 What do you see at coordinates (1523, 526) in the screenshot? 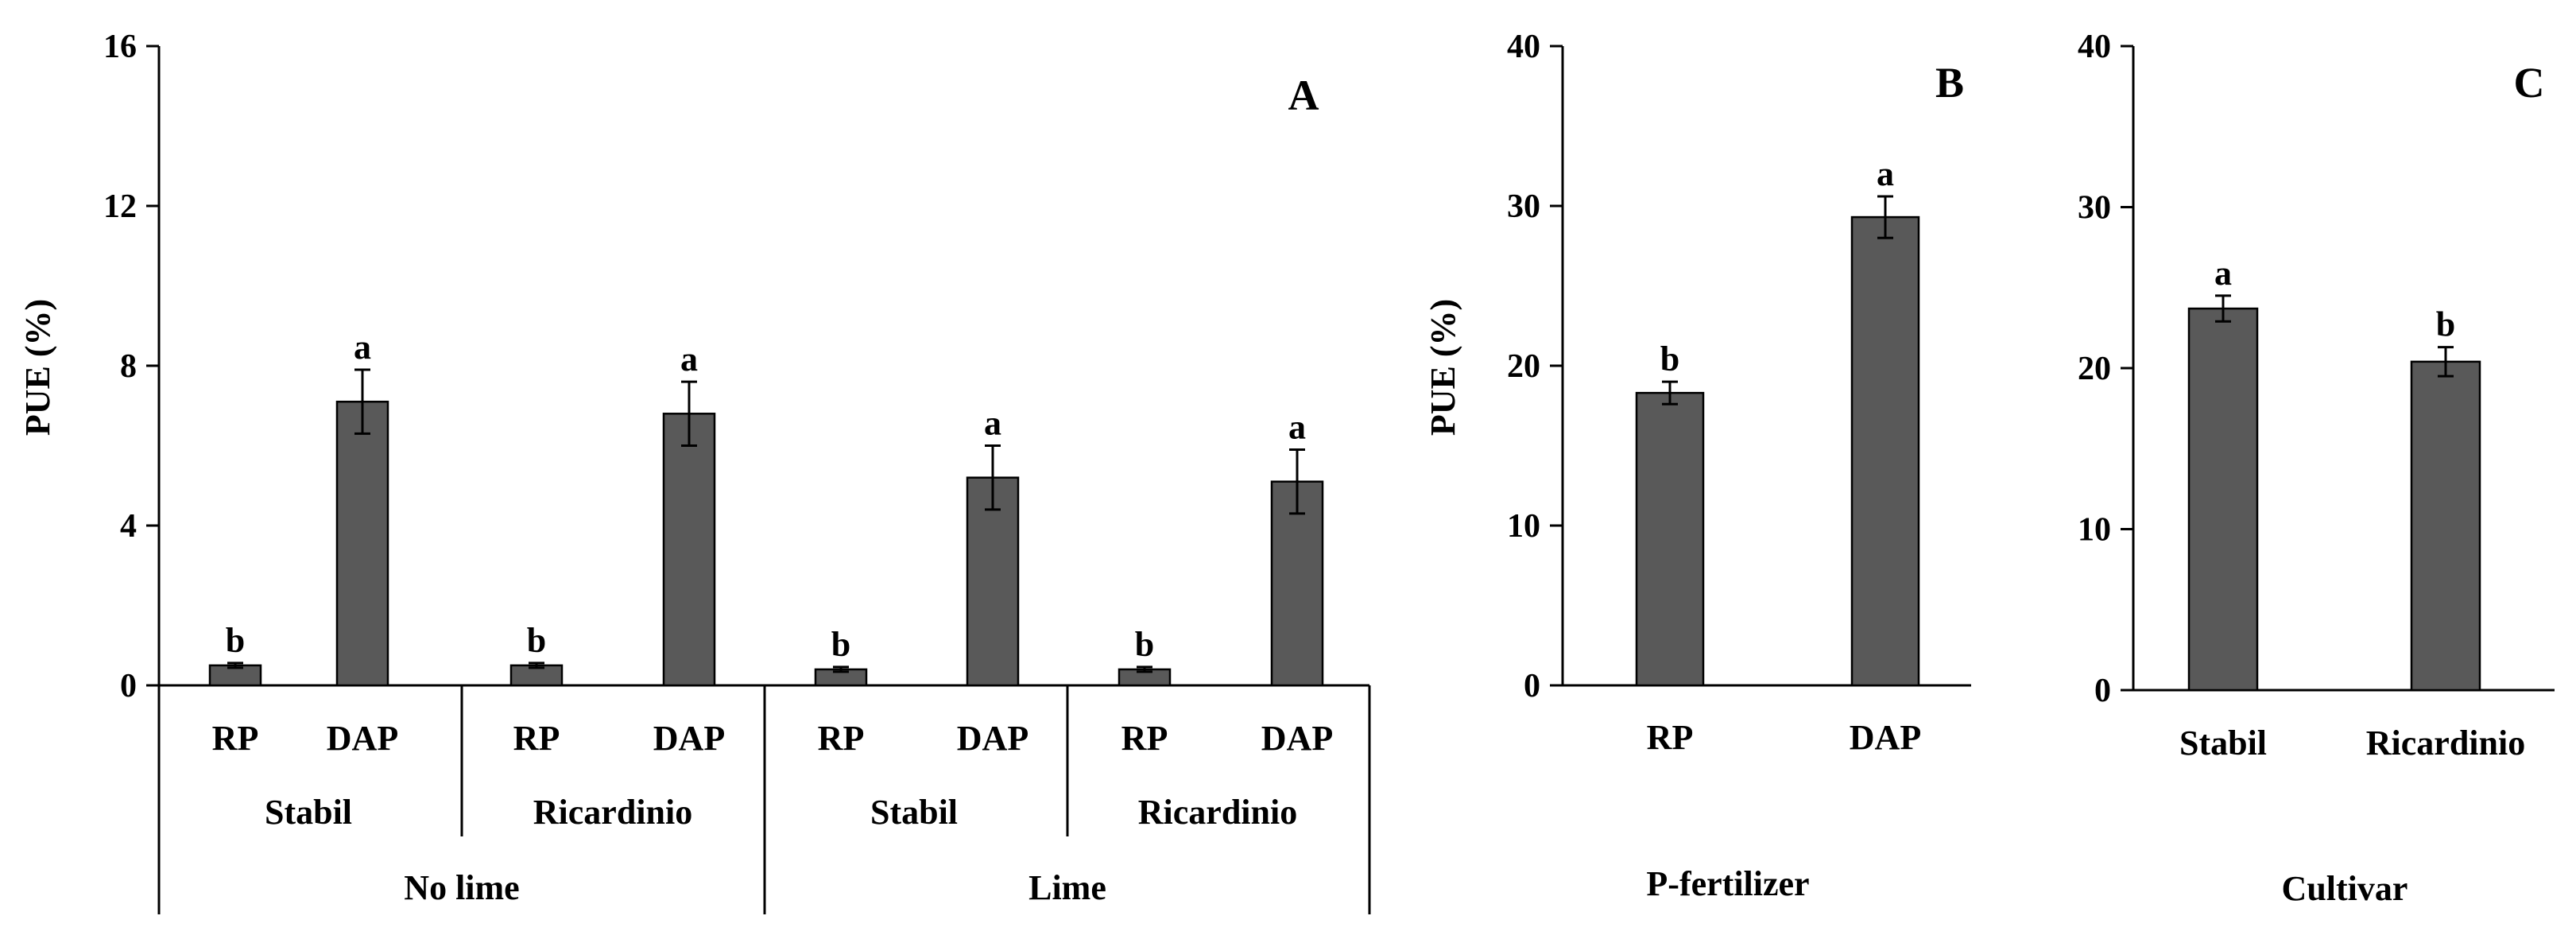
I see `panel-b-y-tick-label: 10` at bounding box center [1523, 526].